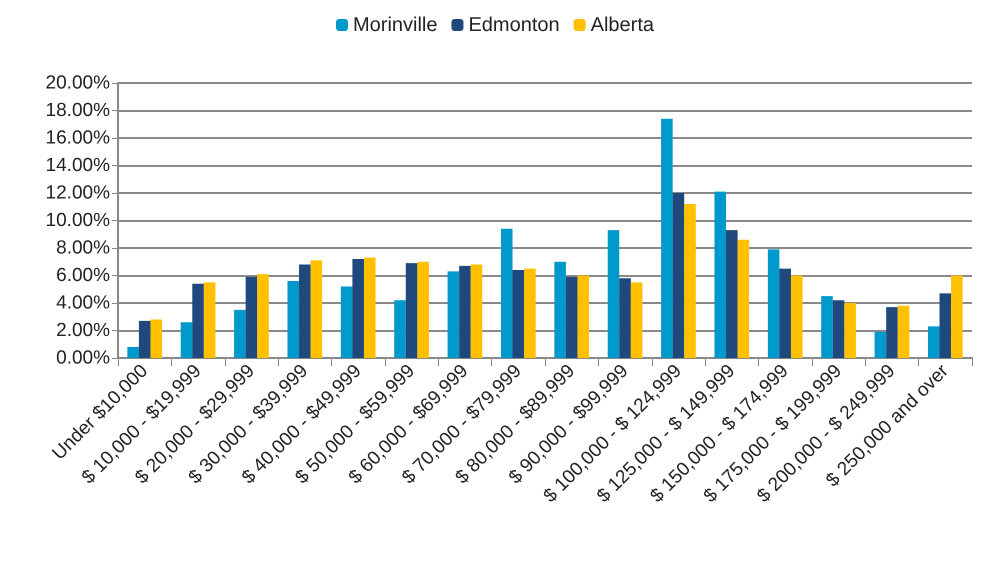 The height and width of the screenshot is (566, 990). What do you see at coordinates (78, 193) in the screenshot?
I see `y-tick-label: 12.00%` at bounding box center [78, 193].